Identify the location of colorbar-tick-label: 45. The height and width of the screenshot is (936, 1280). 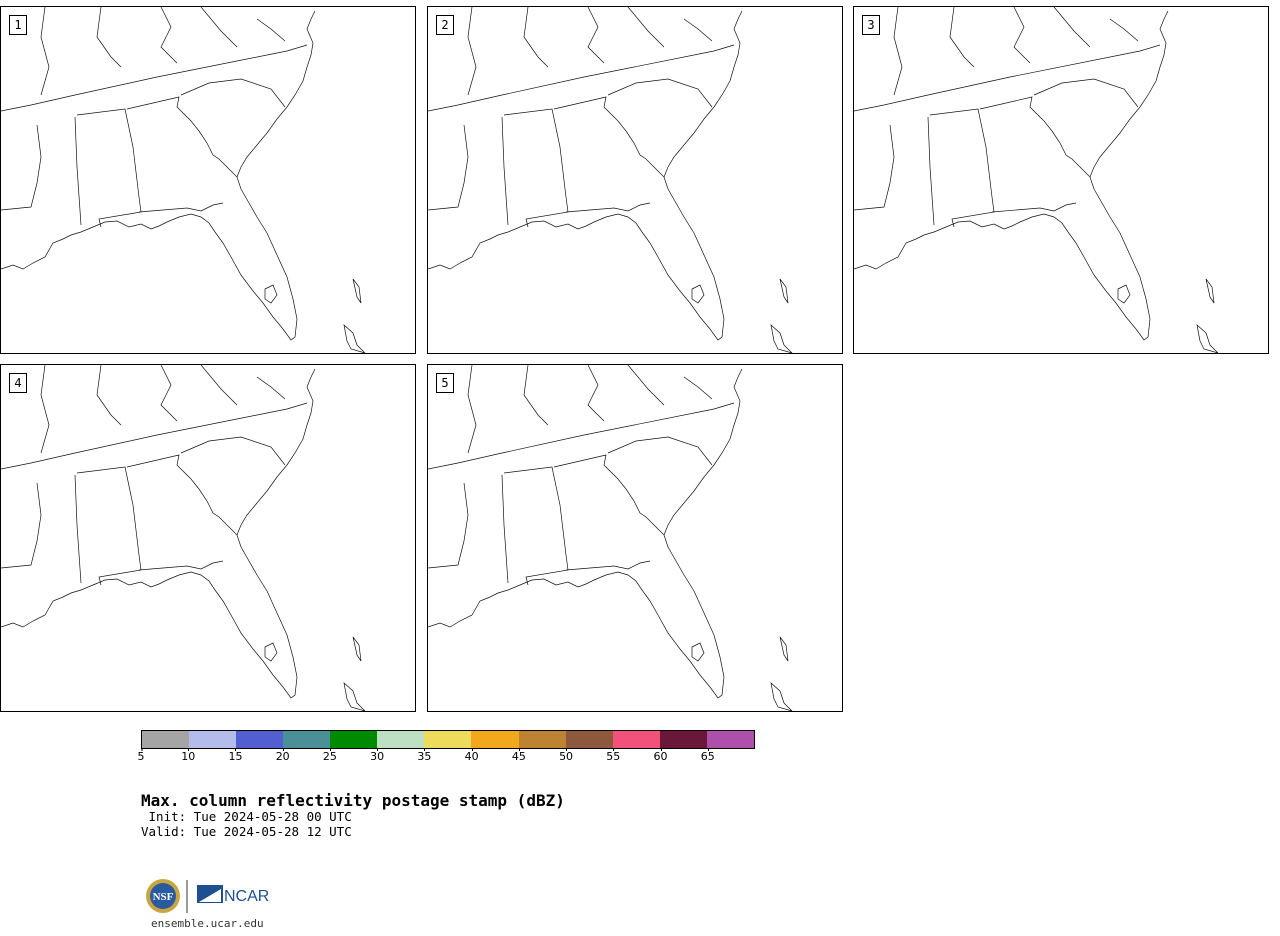
(518, 755).